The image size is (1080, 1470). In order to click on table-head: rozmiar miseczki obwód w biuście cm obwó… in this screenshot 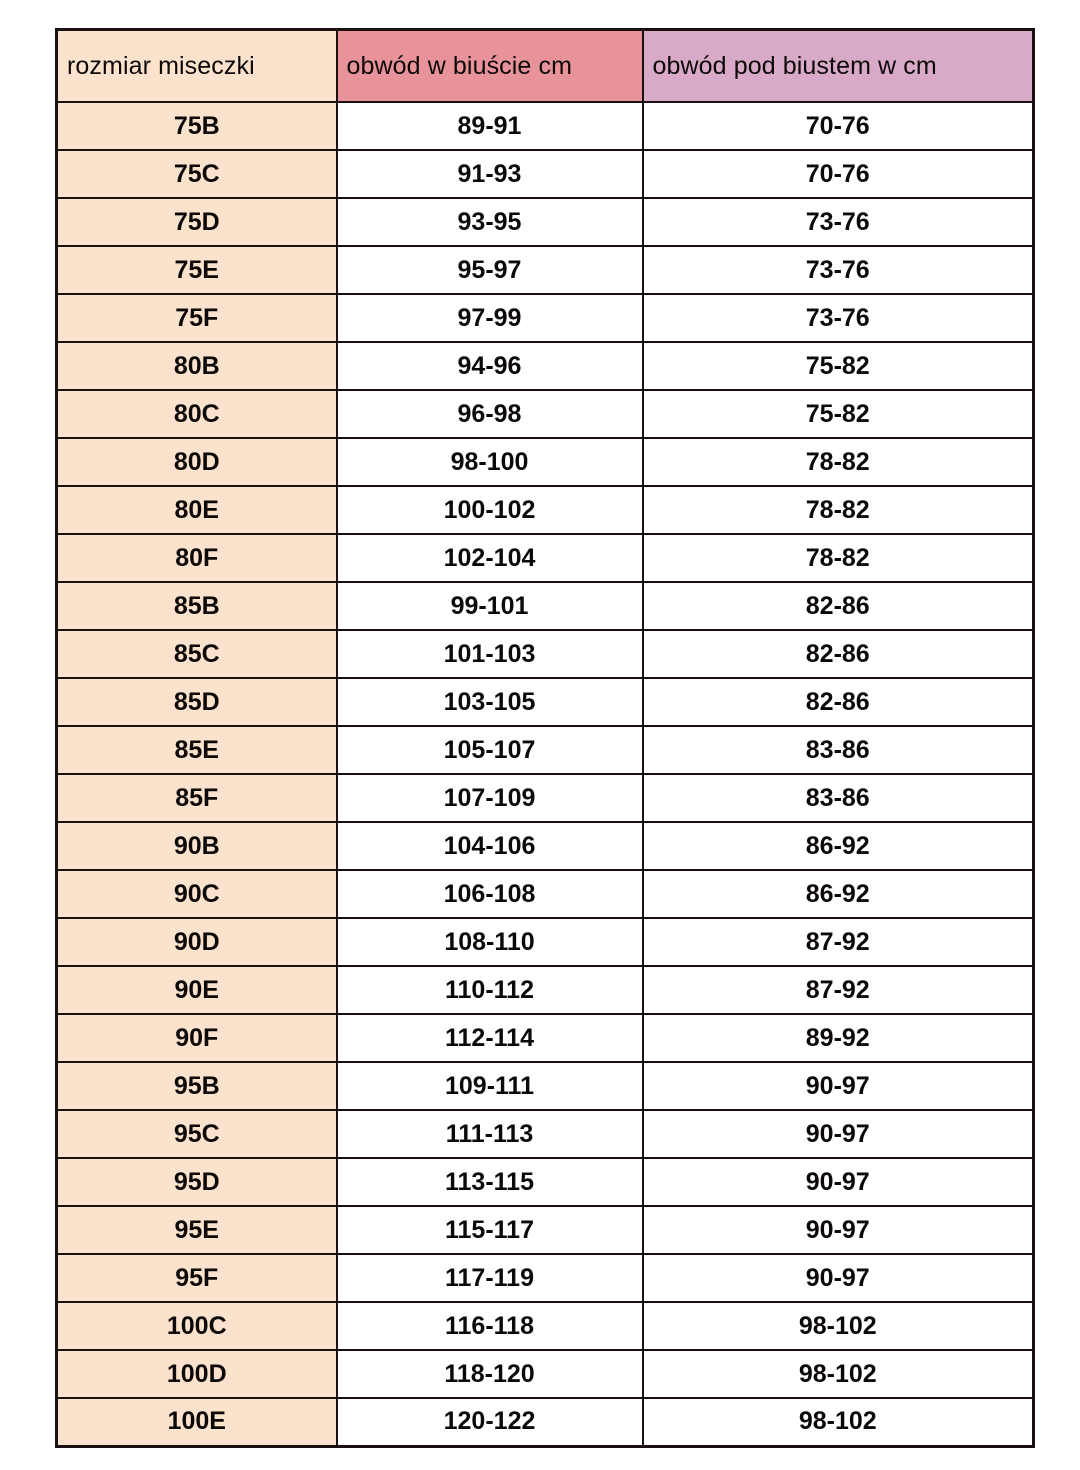, I will do `click(545, 65)`.